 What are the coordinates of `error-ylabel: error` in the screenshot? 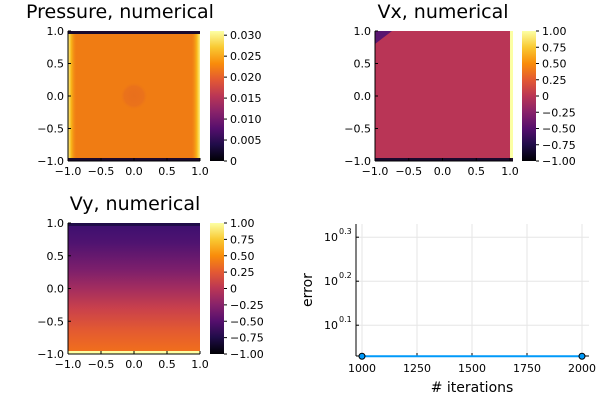 It's located at (308, 290).